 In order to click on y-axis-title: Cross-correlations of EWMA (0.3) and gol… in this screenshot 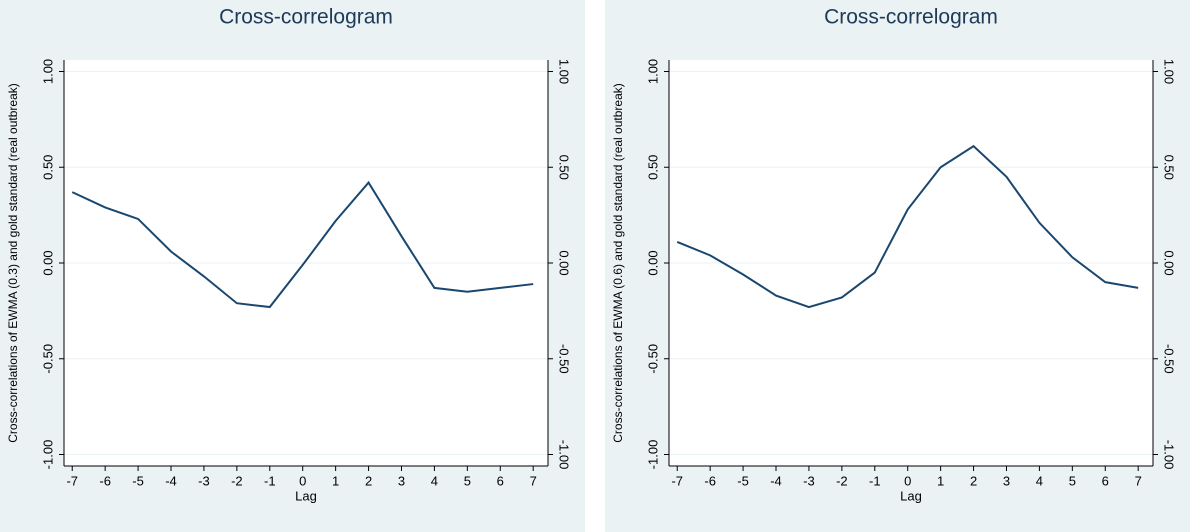, I will do `click(13, 263)`.